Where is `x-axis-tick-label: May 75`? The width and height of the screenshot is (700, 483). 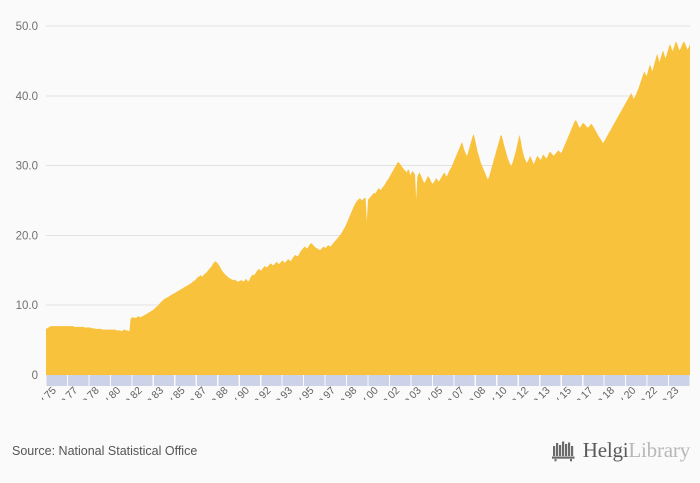
x-axis-tick-label: May 75 is located at coordinates (42, 392).